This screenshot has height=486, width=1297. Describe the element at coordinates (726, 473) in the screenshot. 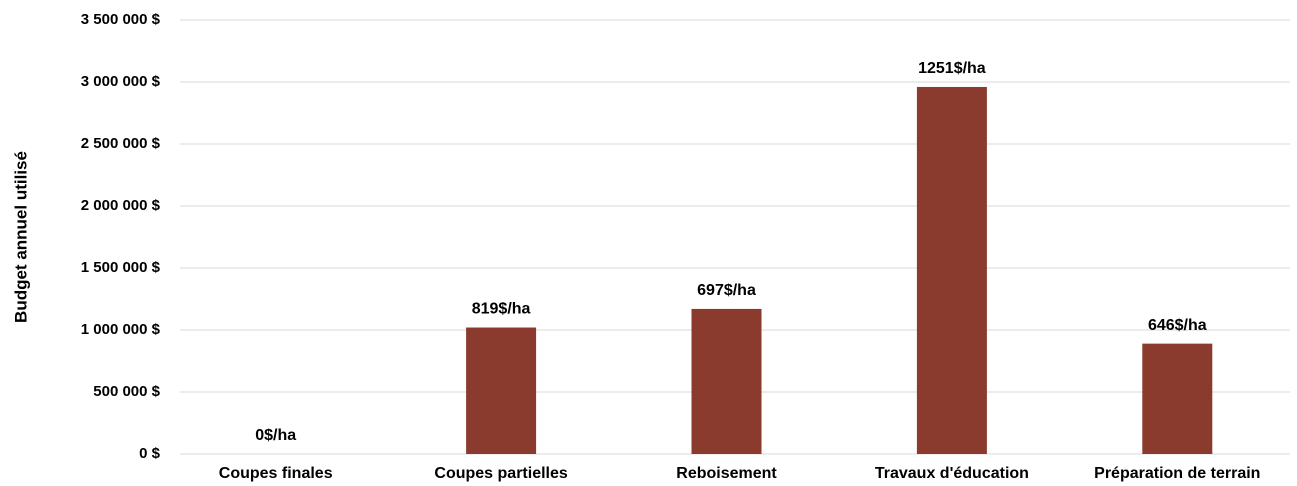

I see `x-tick-label: Reboisement` at that location.